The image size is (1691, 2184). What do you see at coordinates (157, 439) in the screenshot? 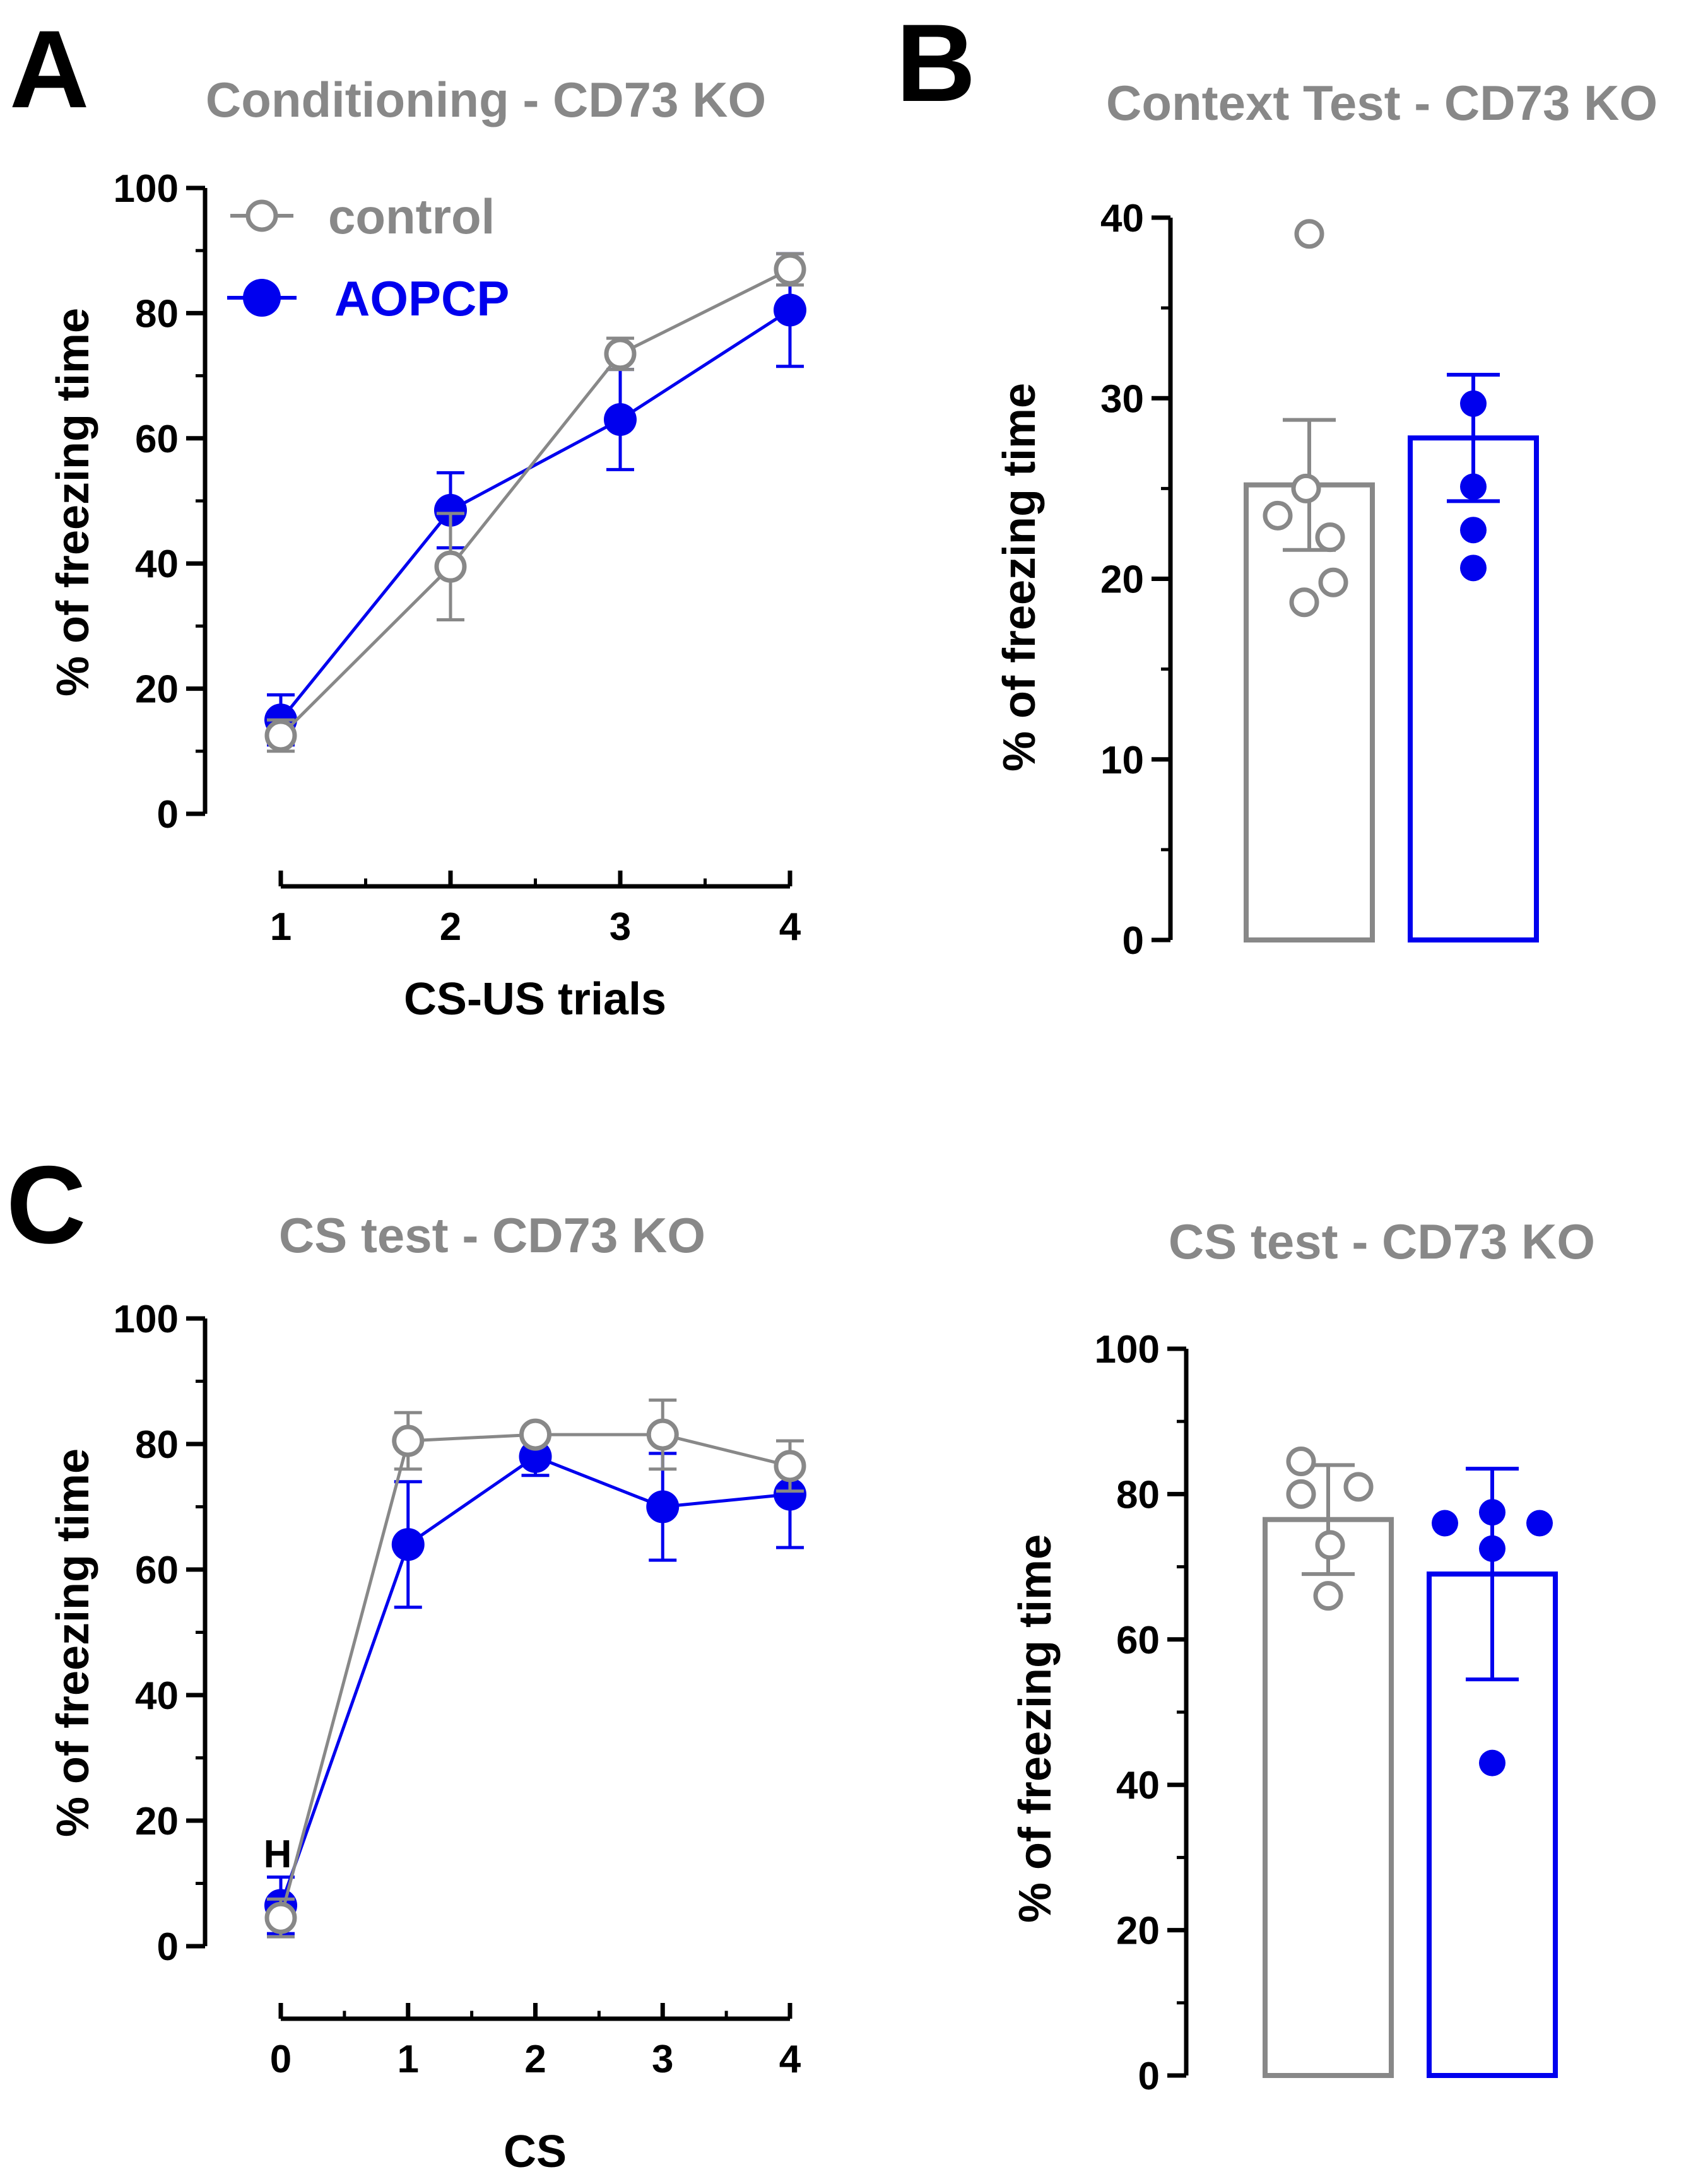
I see `panel-a-y-tick-label: 60` at bounding box center [157, 439].